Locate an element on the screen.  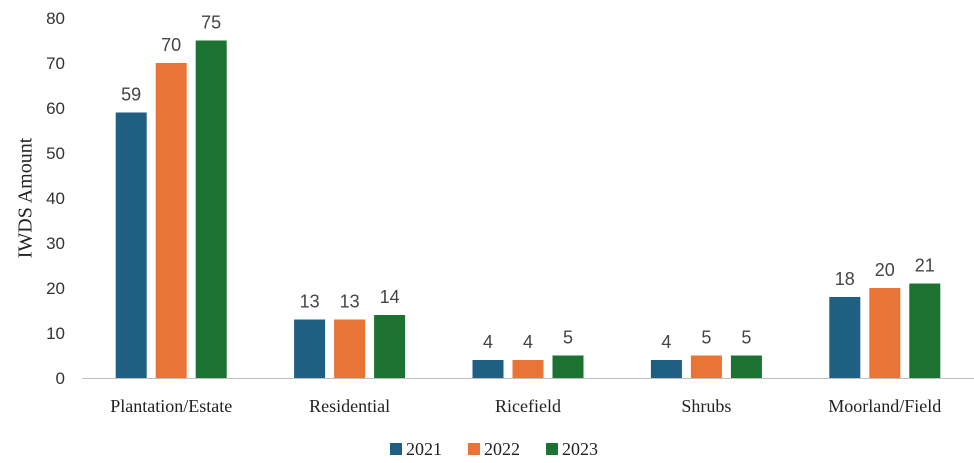
legend-swatch-2022 is located at coordinates (474, 449).